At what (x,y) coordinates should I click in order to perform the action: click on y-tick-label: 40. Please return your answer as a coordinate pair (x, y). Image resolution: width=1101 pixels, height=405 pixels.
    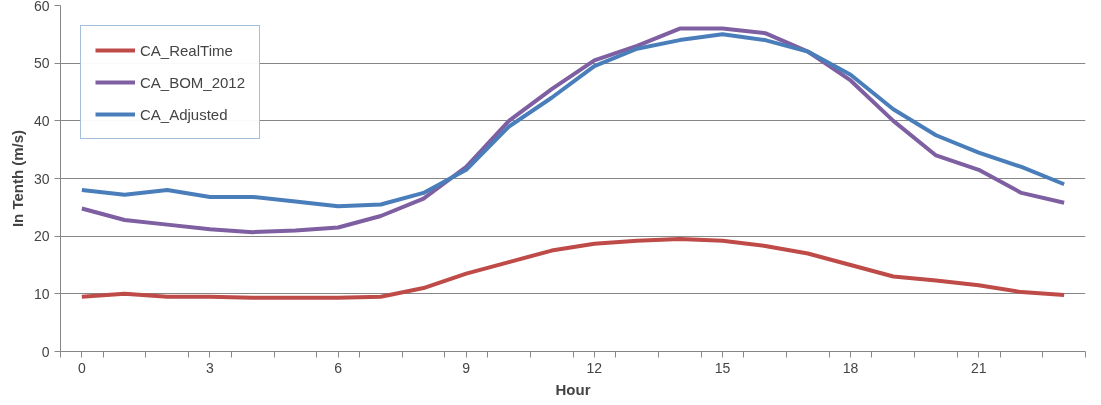
    Looking at the image, I should click on (41, 120).